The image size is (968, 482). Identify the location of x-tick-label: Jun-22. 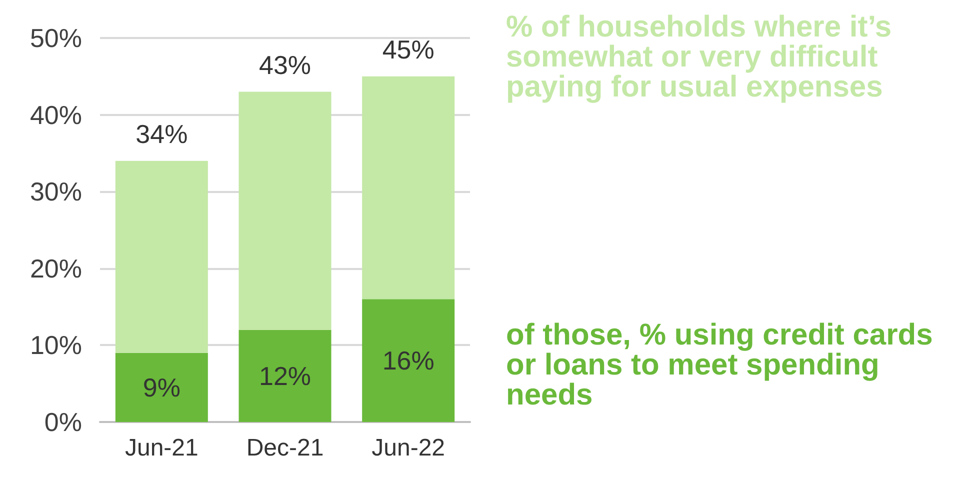
(409, 448).